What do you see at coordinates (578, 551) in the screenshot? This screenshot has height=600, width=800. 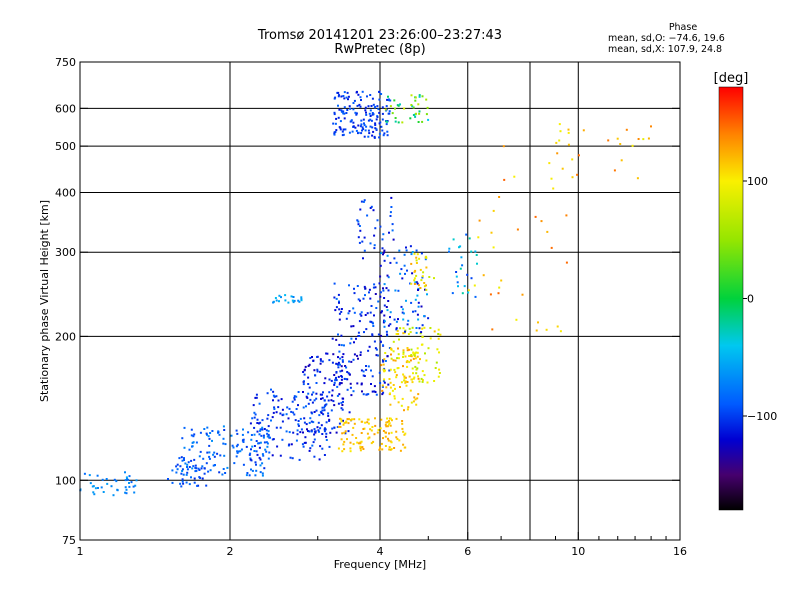 I see `x-tick-label: 10` at bounding box center [578, 551].